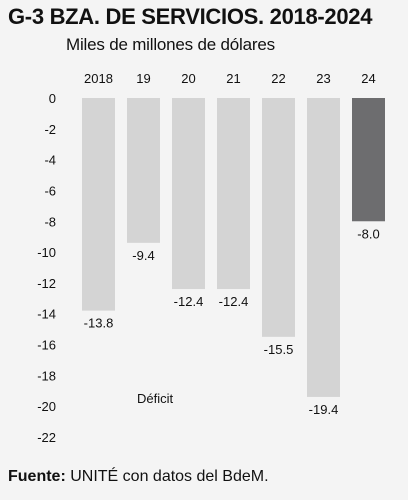 The height and width of the screenshot is (500, 408). What do you see at coordinates (98, 78) in the screenshot?
I see `x-category-label: 2018` at bounding box center [98, 78].